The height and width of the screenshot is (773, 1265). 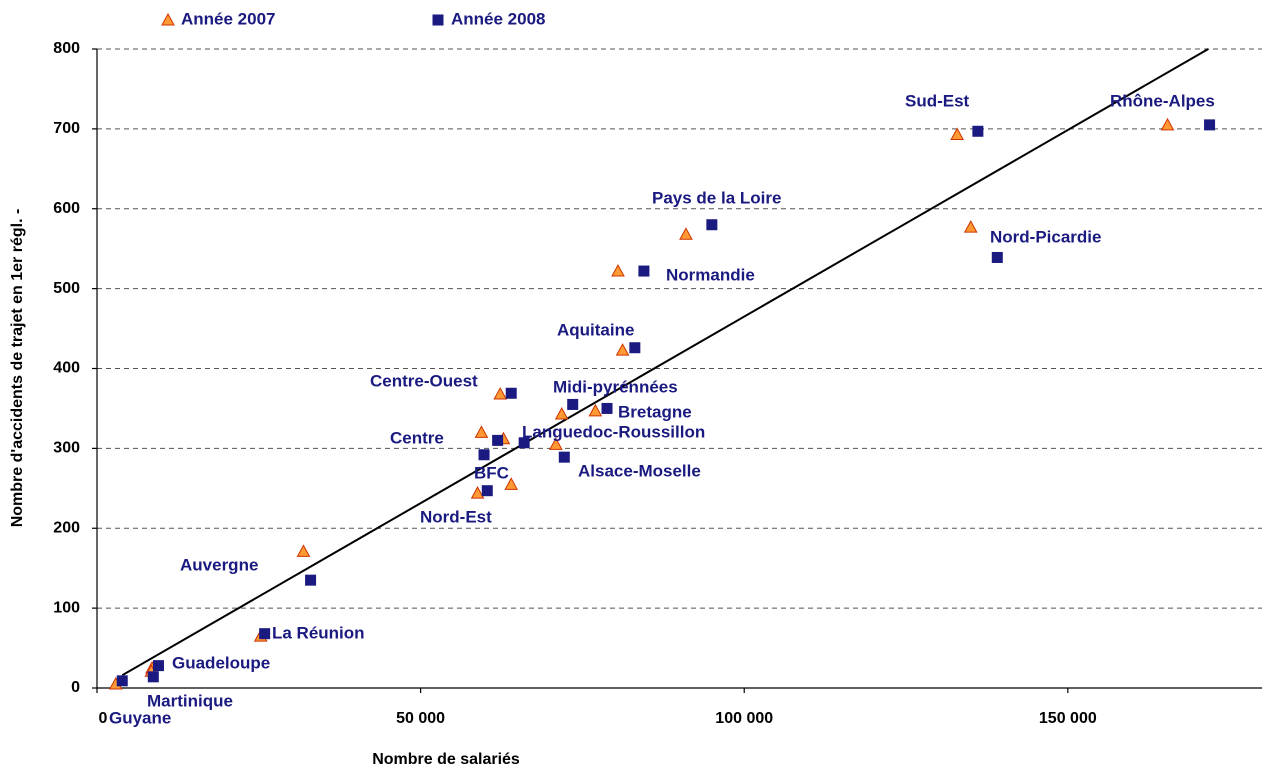 I want to click on point-label: Nord-Picardie, so click(x=1045, y=236).